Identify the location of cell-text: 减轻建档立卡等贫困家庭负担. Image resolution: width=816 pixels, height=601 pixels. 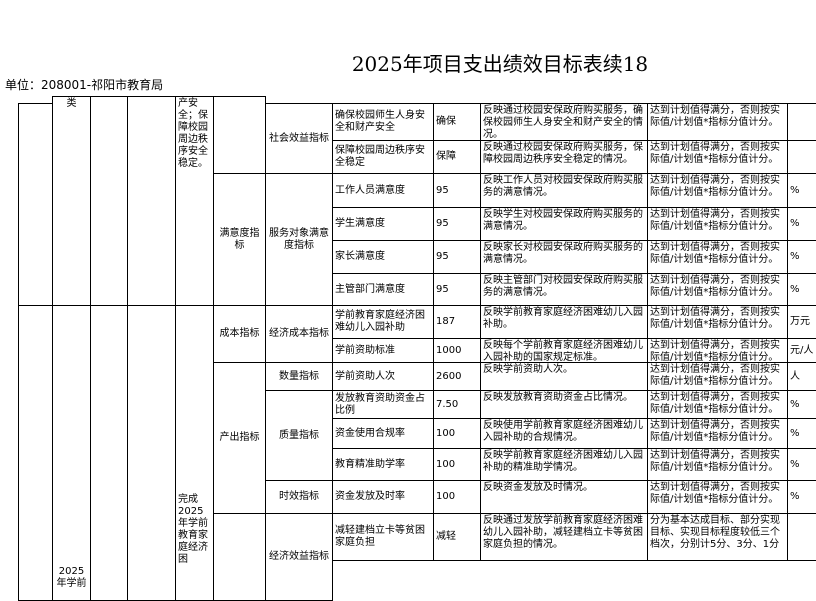
(380, 536).